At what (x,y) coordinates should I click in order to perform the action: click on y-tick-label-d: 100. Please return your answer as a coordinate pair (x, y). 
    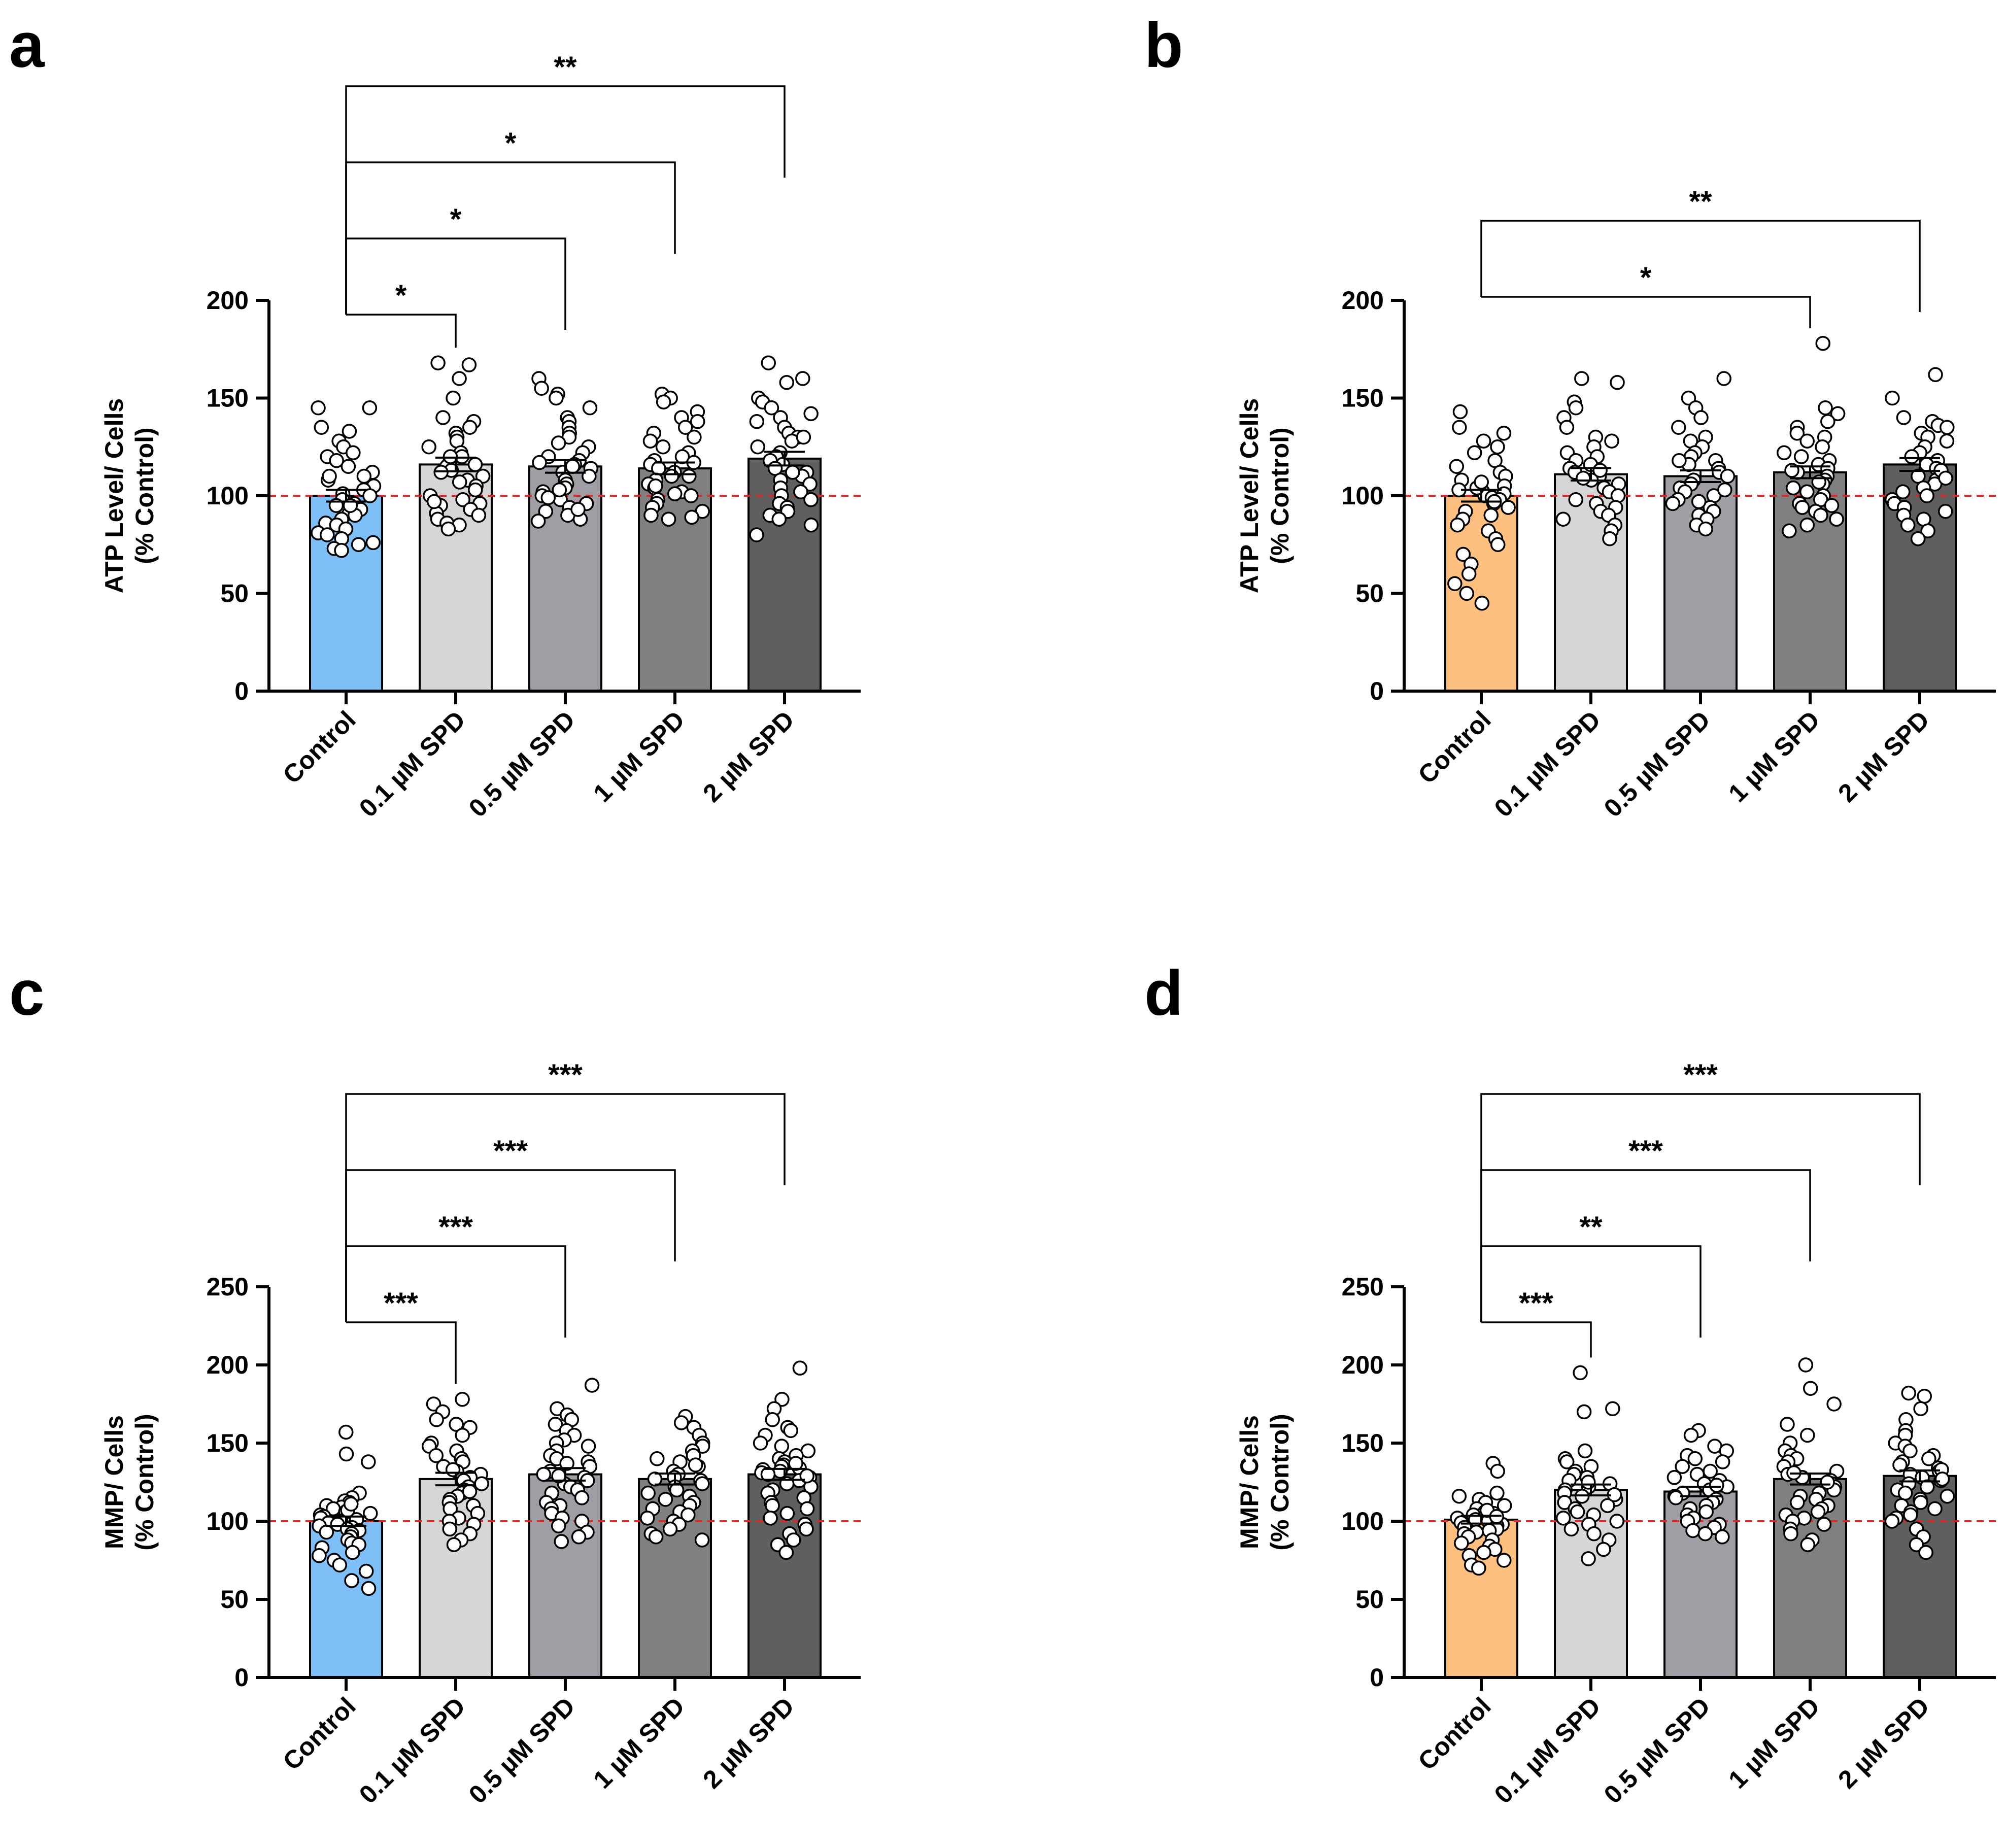
    Looking at the image, I should click on (1363, 1521).